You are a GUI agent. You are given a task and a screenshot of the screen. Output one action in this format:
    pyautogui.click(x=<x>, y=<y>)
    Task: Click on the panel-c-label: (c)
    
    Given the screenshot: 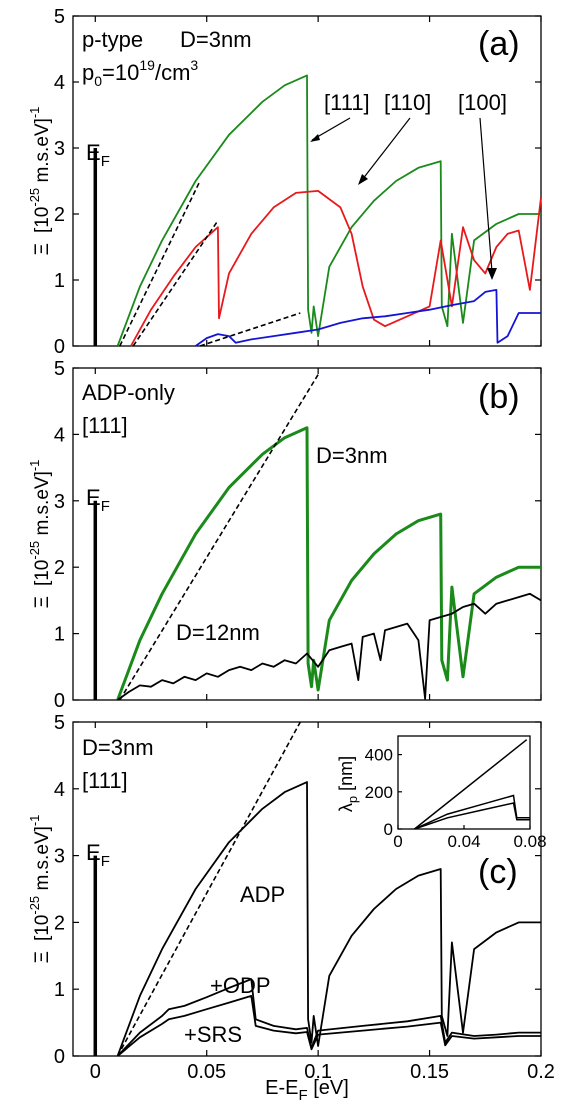 What is the action you would take?
    pyautogui.click(x=498, y=872)
    